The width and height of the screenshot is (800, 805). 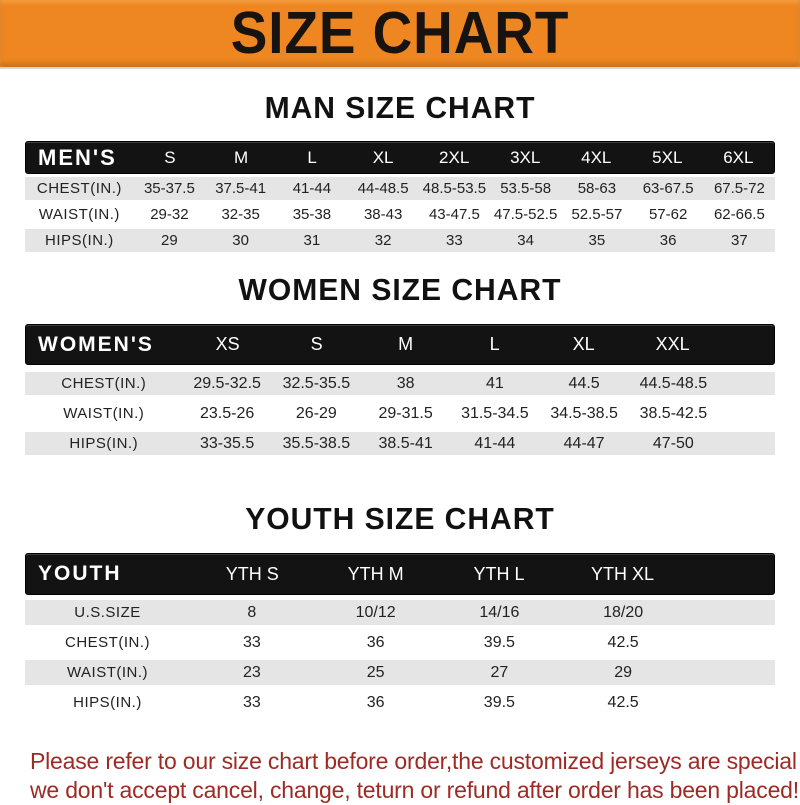 I want to click on women-row-label: CHEST(IN.), so click(x=104, y=383).